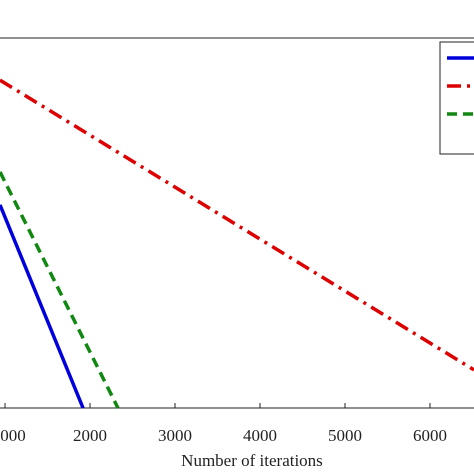 The height and width of the screenshot is (474, 474). Describe the element at coordinates (430, 435) in the screenshot. I see `x-tick-label: 6000` at that location.